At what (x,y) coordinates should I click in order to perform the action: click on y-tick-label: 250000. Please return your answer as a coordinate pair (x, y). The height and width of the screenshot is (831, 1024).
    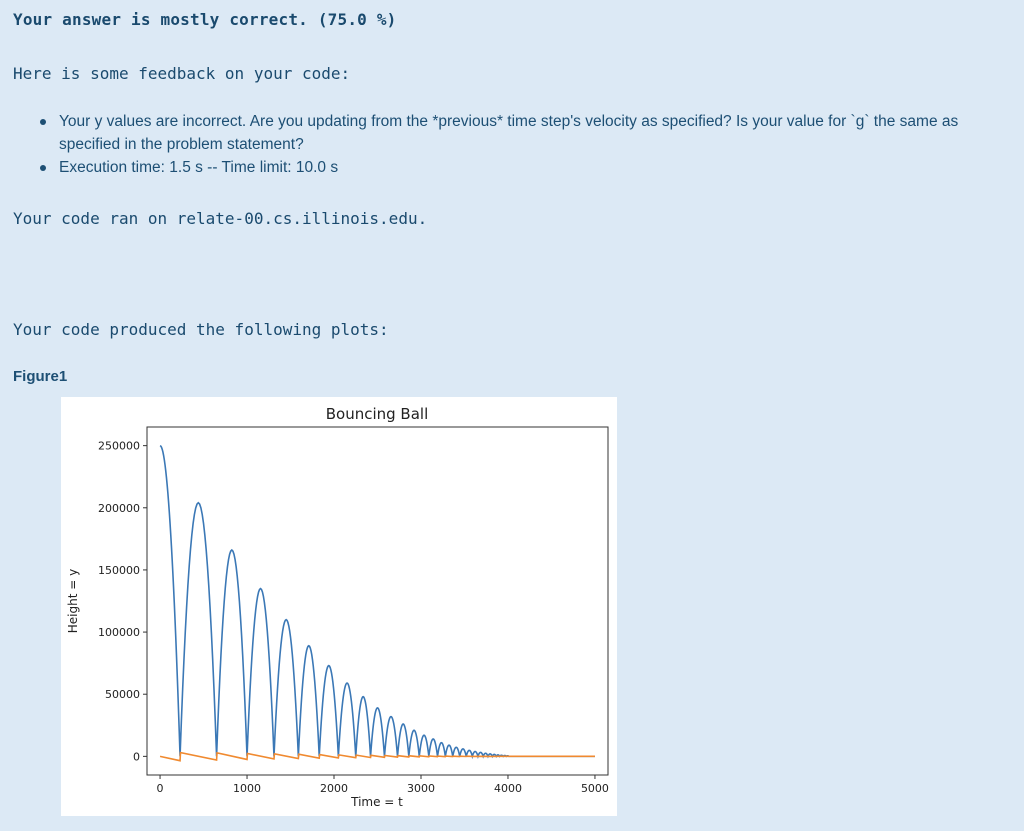
    Looking at the image, I should click on (119, 446).